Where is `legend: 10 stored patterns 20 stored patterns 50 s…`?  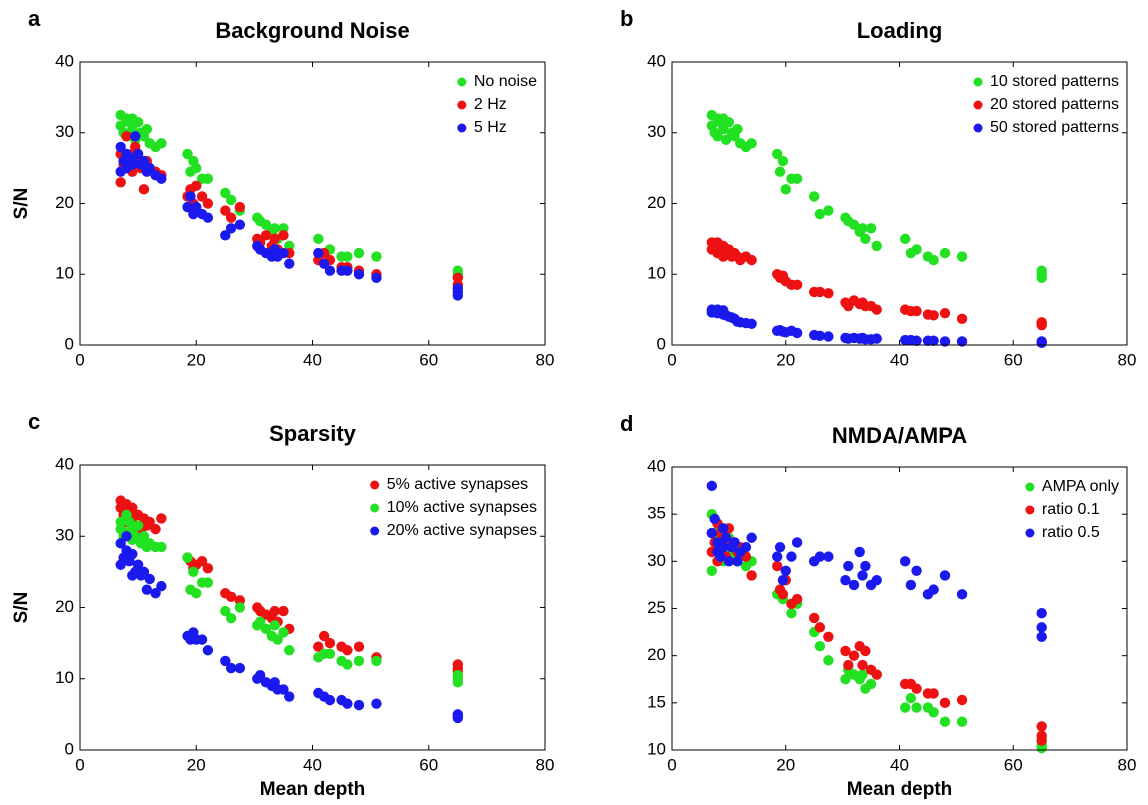 legend: 10 stored patterns 20 stored patterns 50 s… is located at coordinates (1046, 104).